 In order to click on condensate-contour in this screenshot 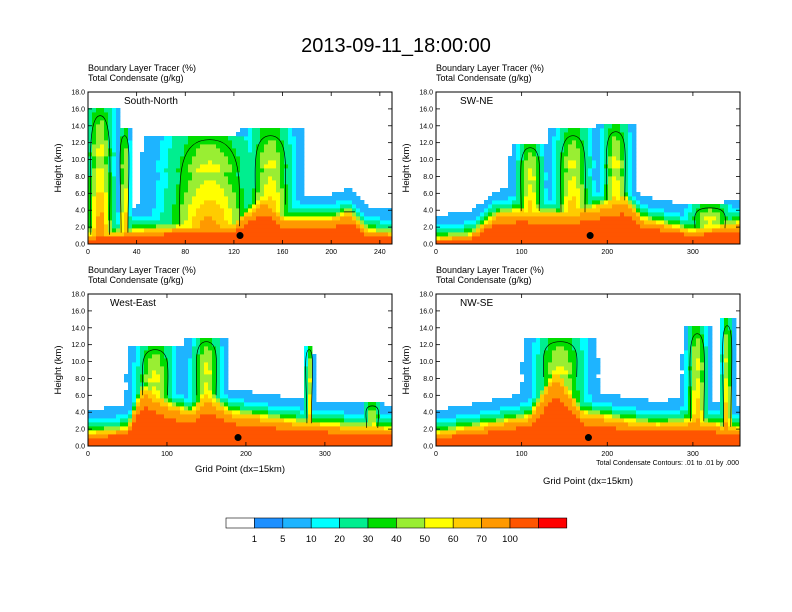, I will do `click(209, 183)`.